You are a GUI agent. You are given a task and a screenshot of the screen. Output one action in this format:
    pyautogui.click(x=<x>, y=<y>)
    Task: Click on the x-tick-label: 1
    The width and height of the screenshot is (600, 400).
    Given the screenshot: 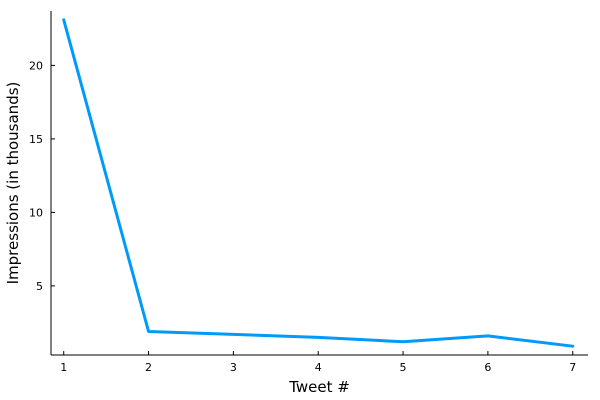 What is the action you would take?
    pyautogui.click(x=63, y=367)
    